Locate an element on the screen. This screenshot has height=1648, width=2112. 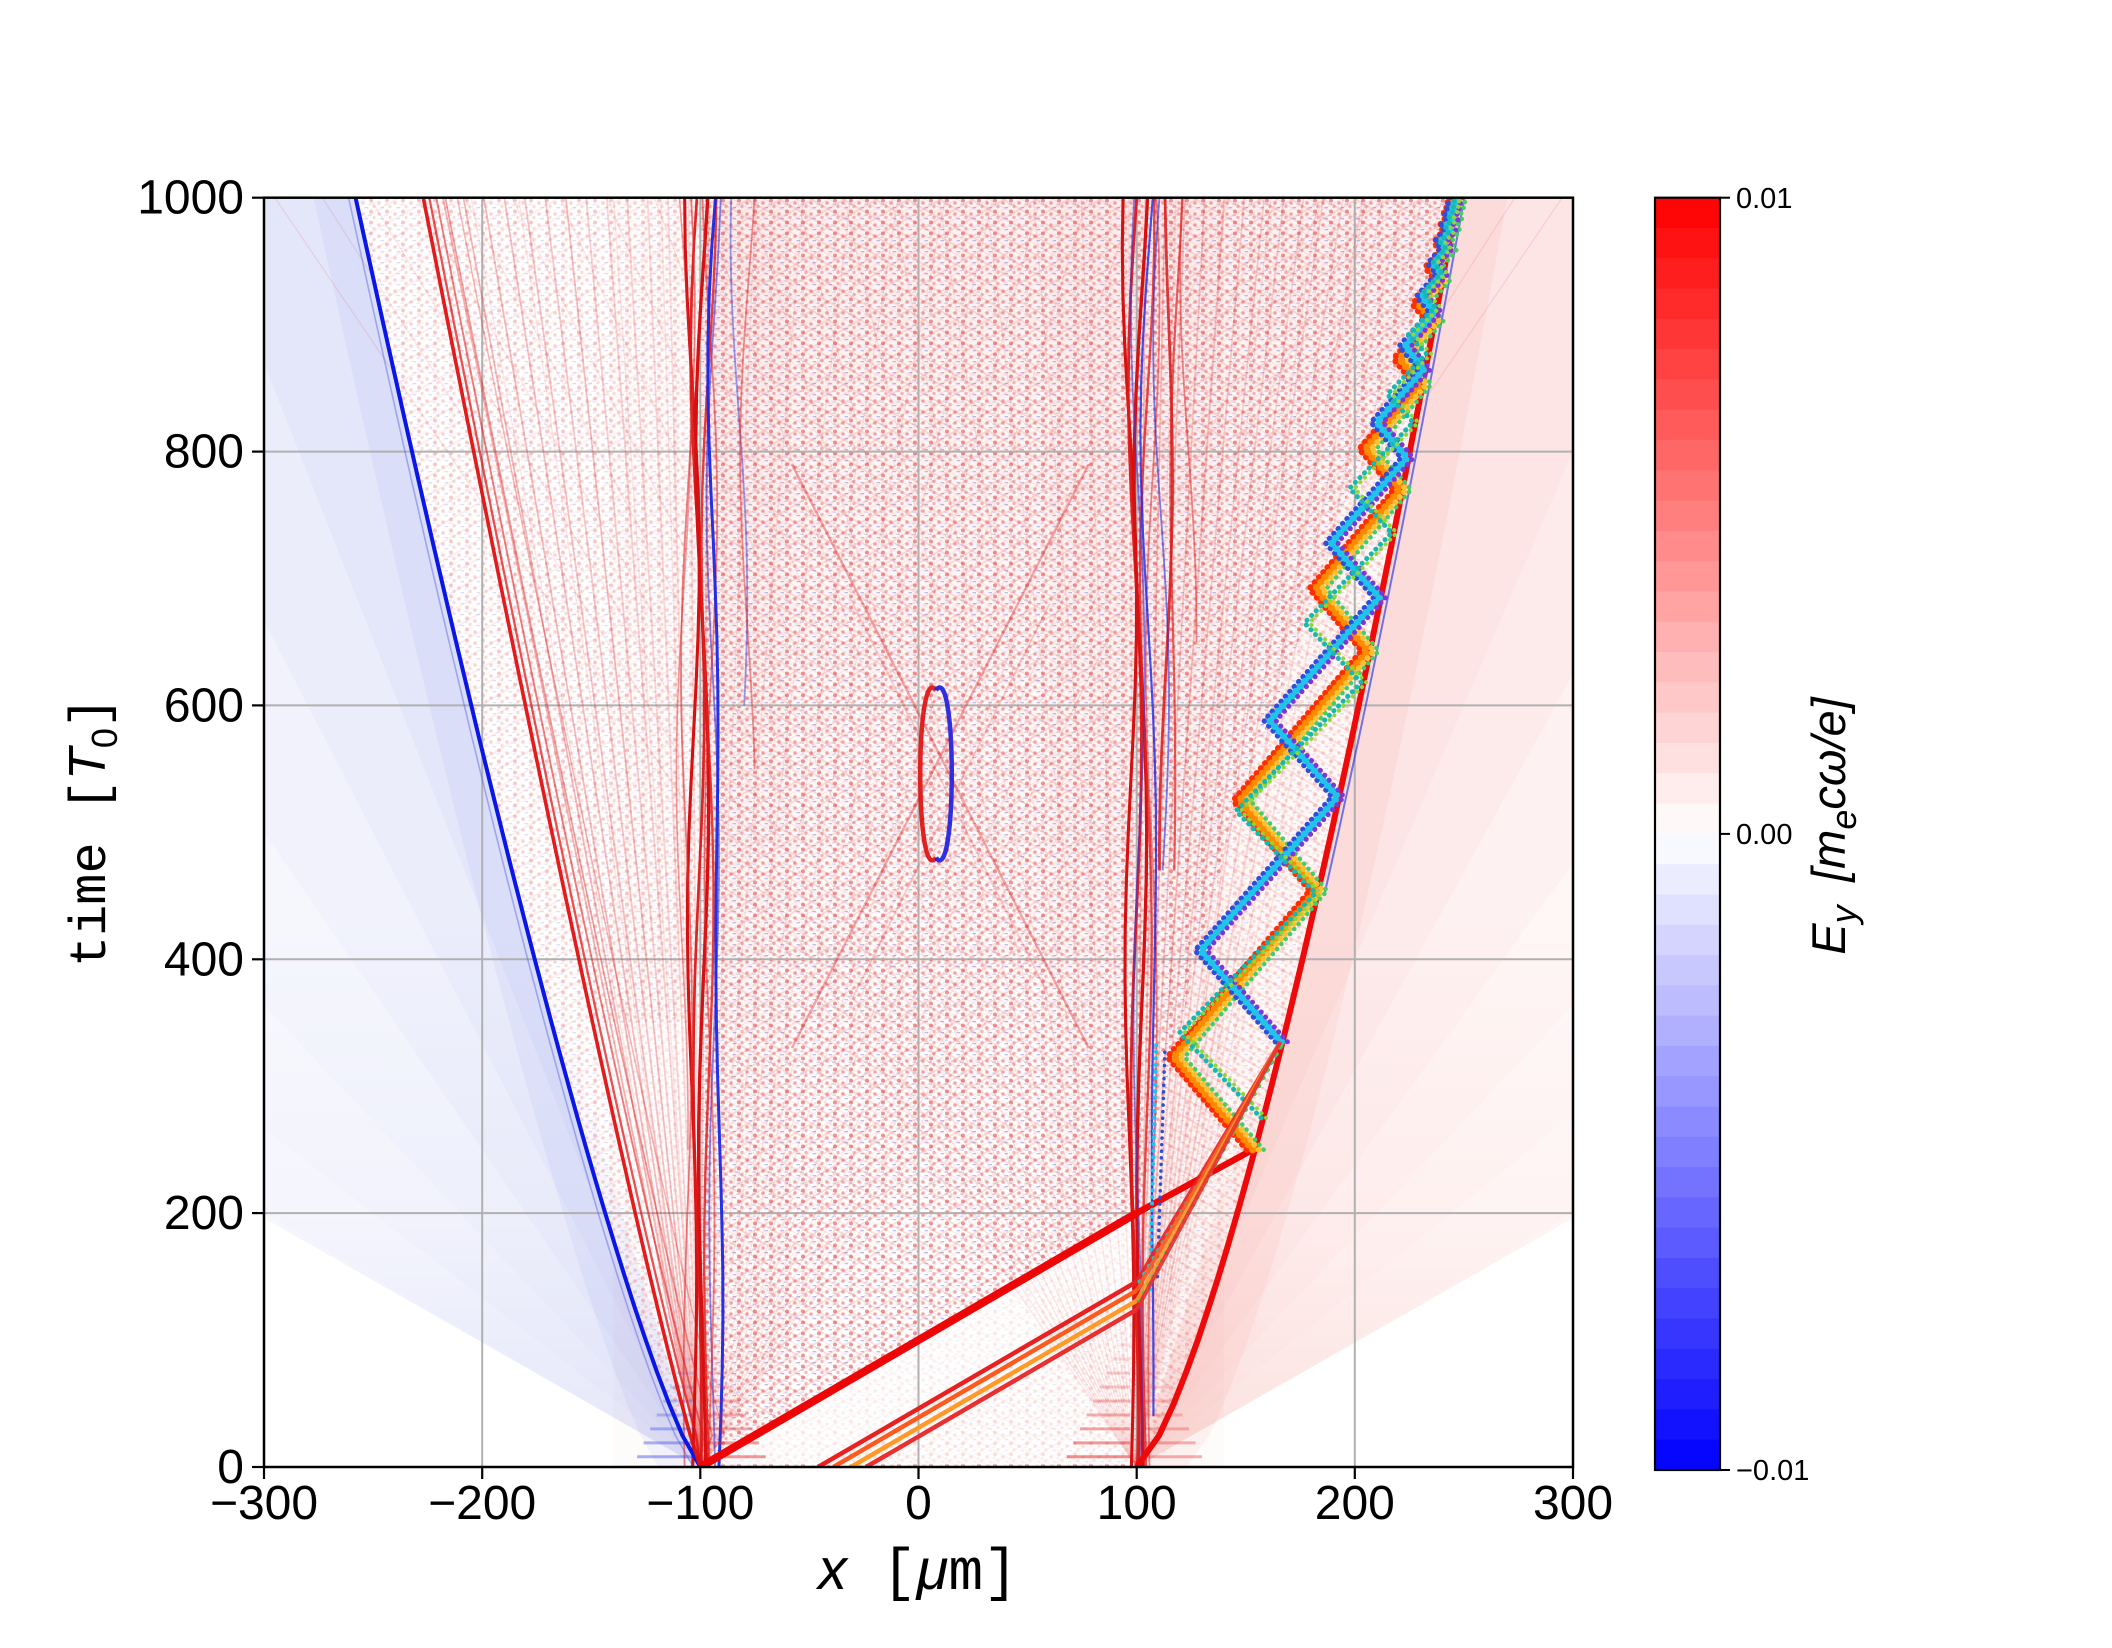
svg-text: −100 is located at coordinates (700, 1503).